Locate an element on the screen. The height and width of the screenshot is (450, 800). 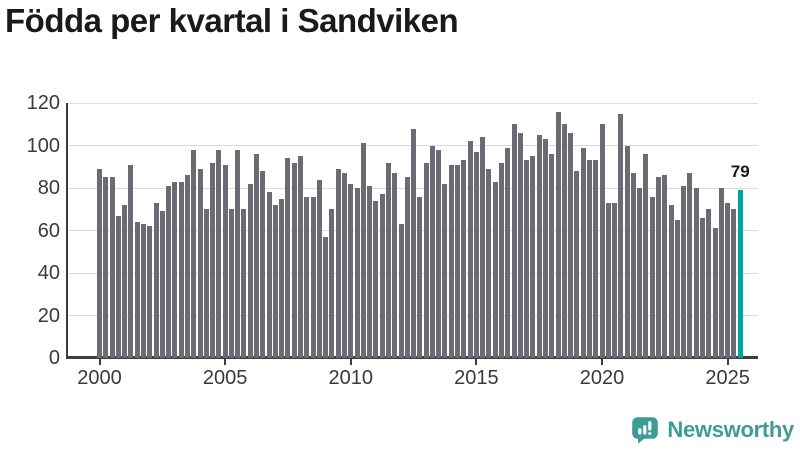
bar-2007-q2 is located at coordinates (282, 278).